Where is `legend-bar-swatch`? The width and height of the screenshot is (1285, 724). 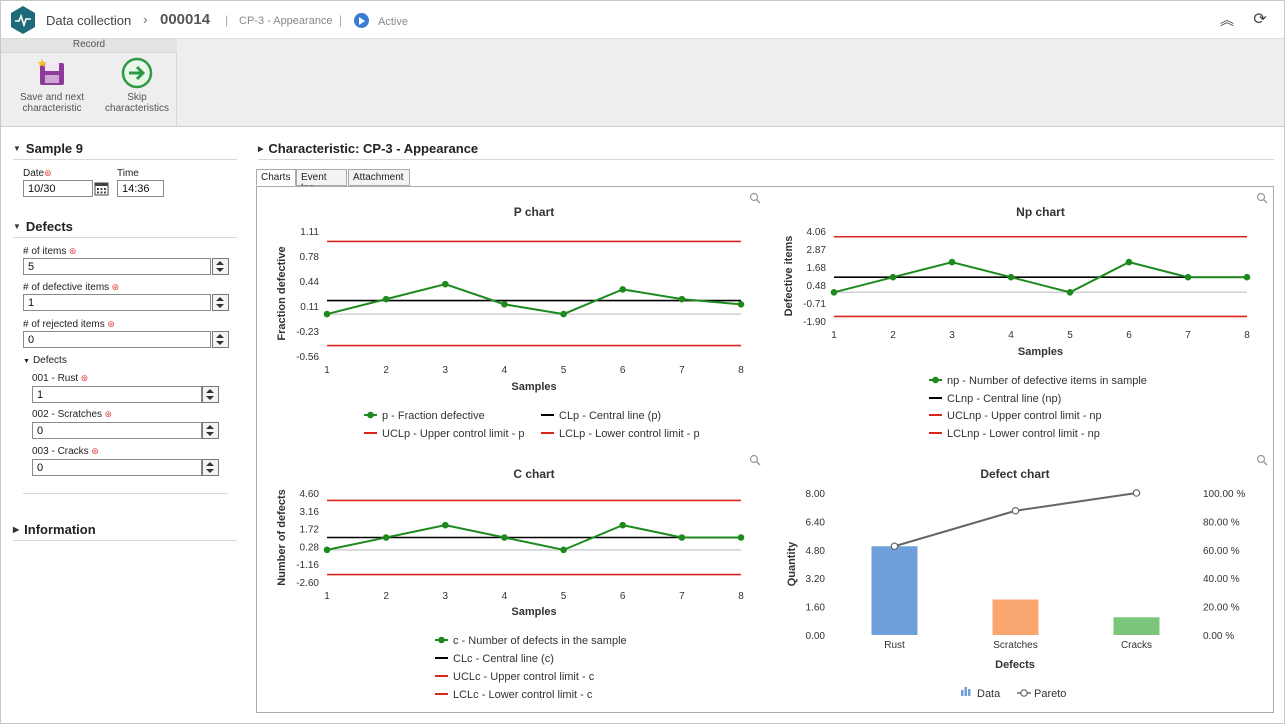
legend-bar-swatch is located at coordinates (969, 692).